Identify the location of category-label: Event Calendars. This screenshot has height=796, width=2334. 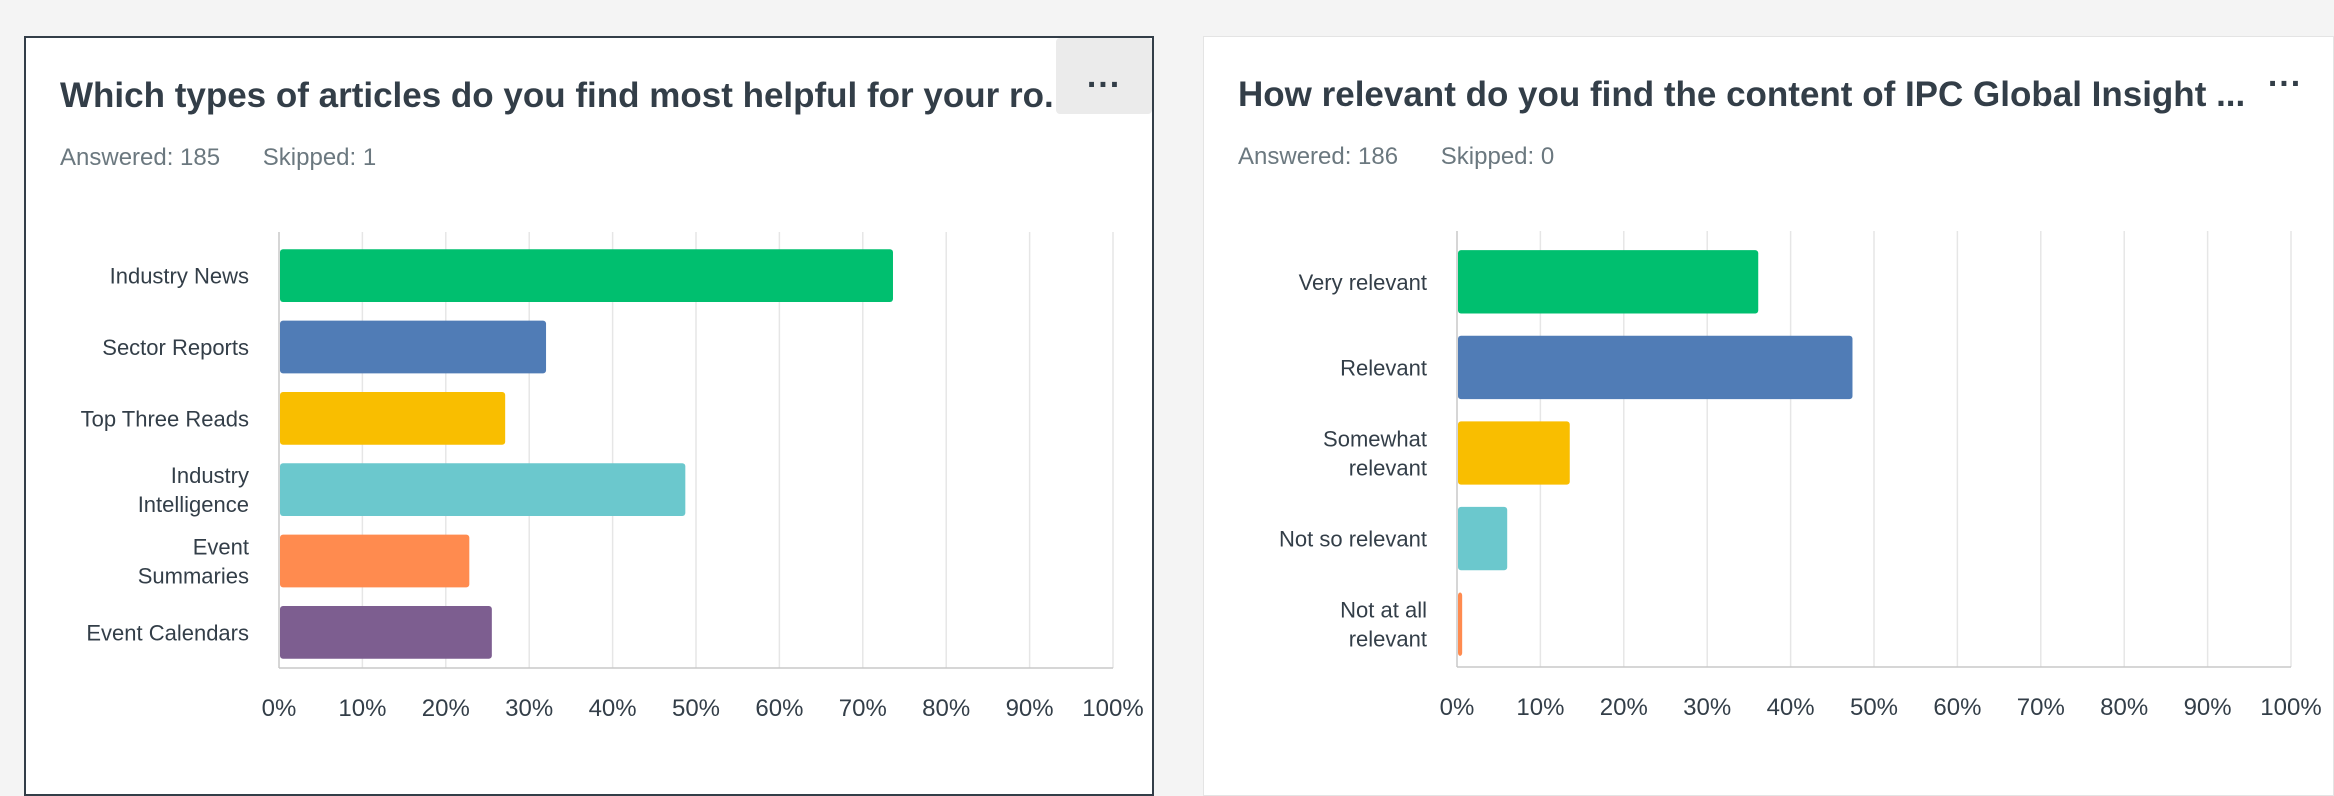
(167, 632).